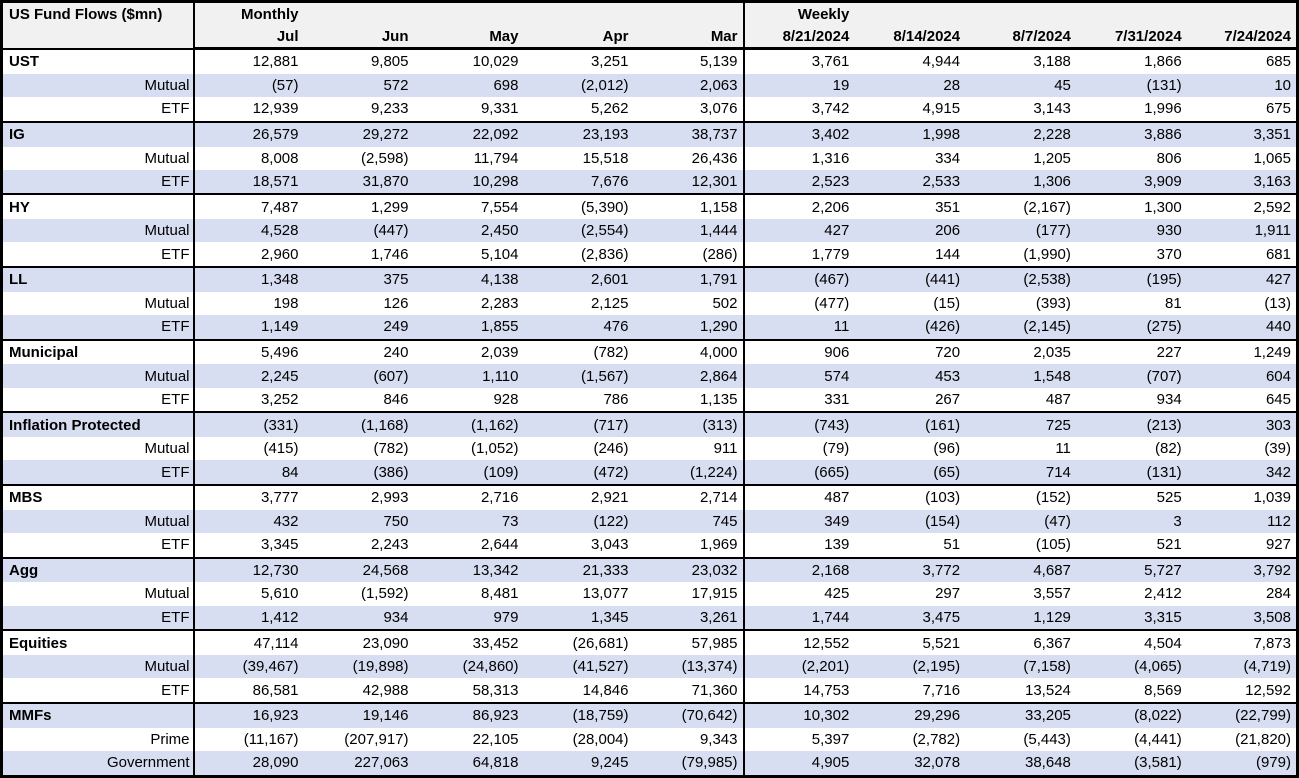  What do you see at coordinates (279, 545) in the screenshot?
I see `value-cell: 3,345` at bounding box center [279, 545].